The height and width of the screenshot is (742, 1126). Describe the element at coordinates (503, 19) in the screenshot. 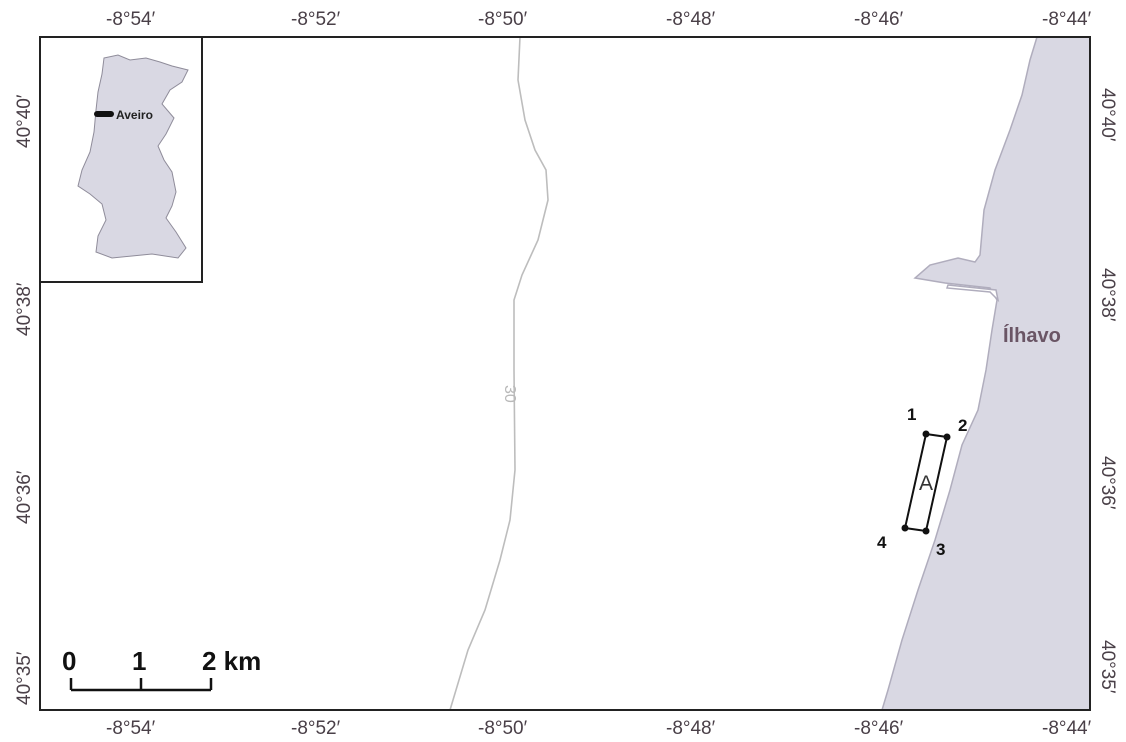

I see `top-tick-label: -8°50′` at that location.